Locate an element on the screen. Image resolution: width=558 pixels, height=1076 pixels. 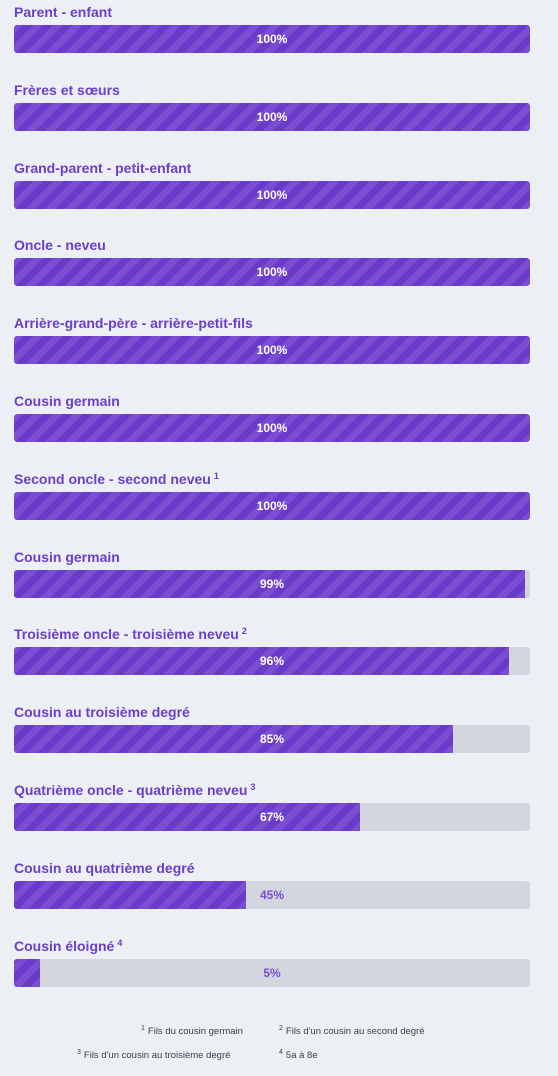
relation-label: Grand-parent - petit-enfant is located at coordinates (102, 168).